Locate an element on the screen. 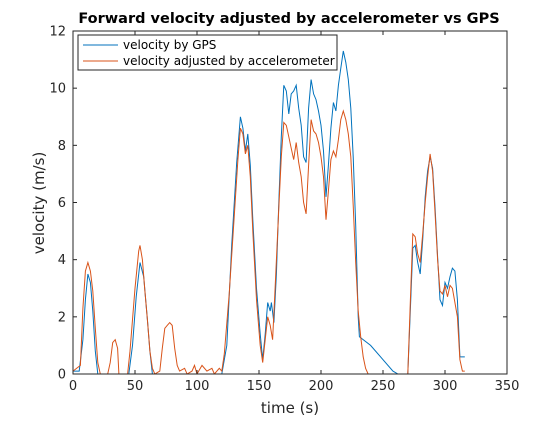 The width and height of the screenshot is (560, 424). x-tick-label: 150 is located at coordinates (259, 386).